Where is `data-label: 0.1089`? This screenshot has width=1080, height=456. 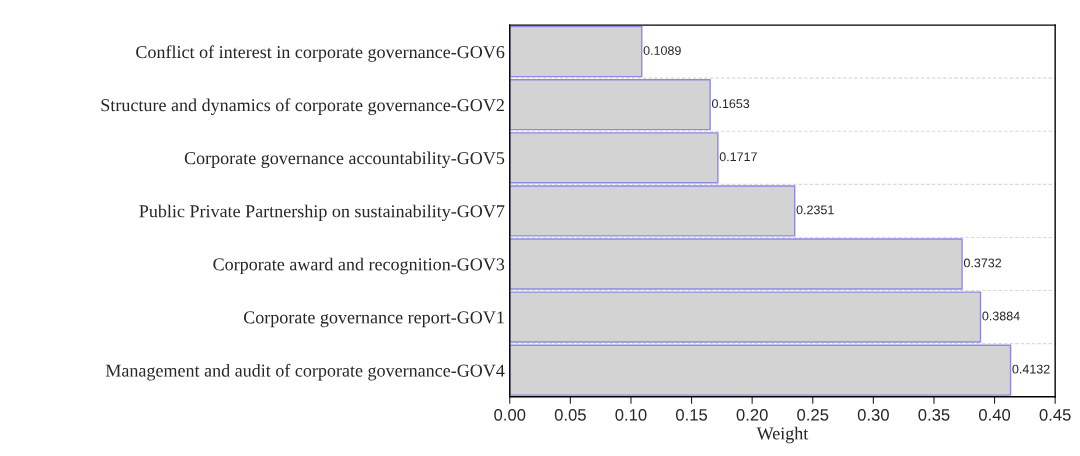
data-label: 0.1089 is located at coordinates (662, 50).